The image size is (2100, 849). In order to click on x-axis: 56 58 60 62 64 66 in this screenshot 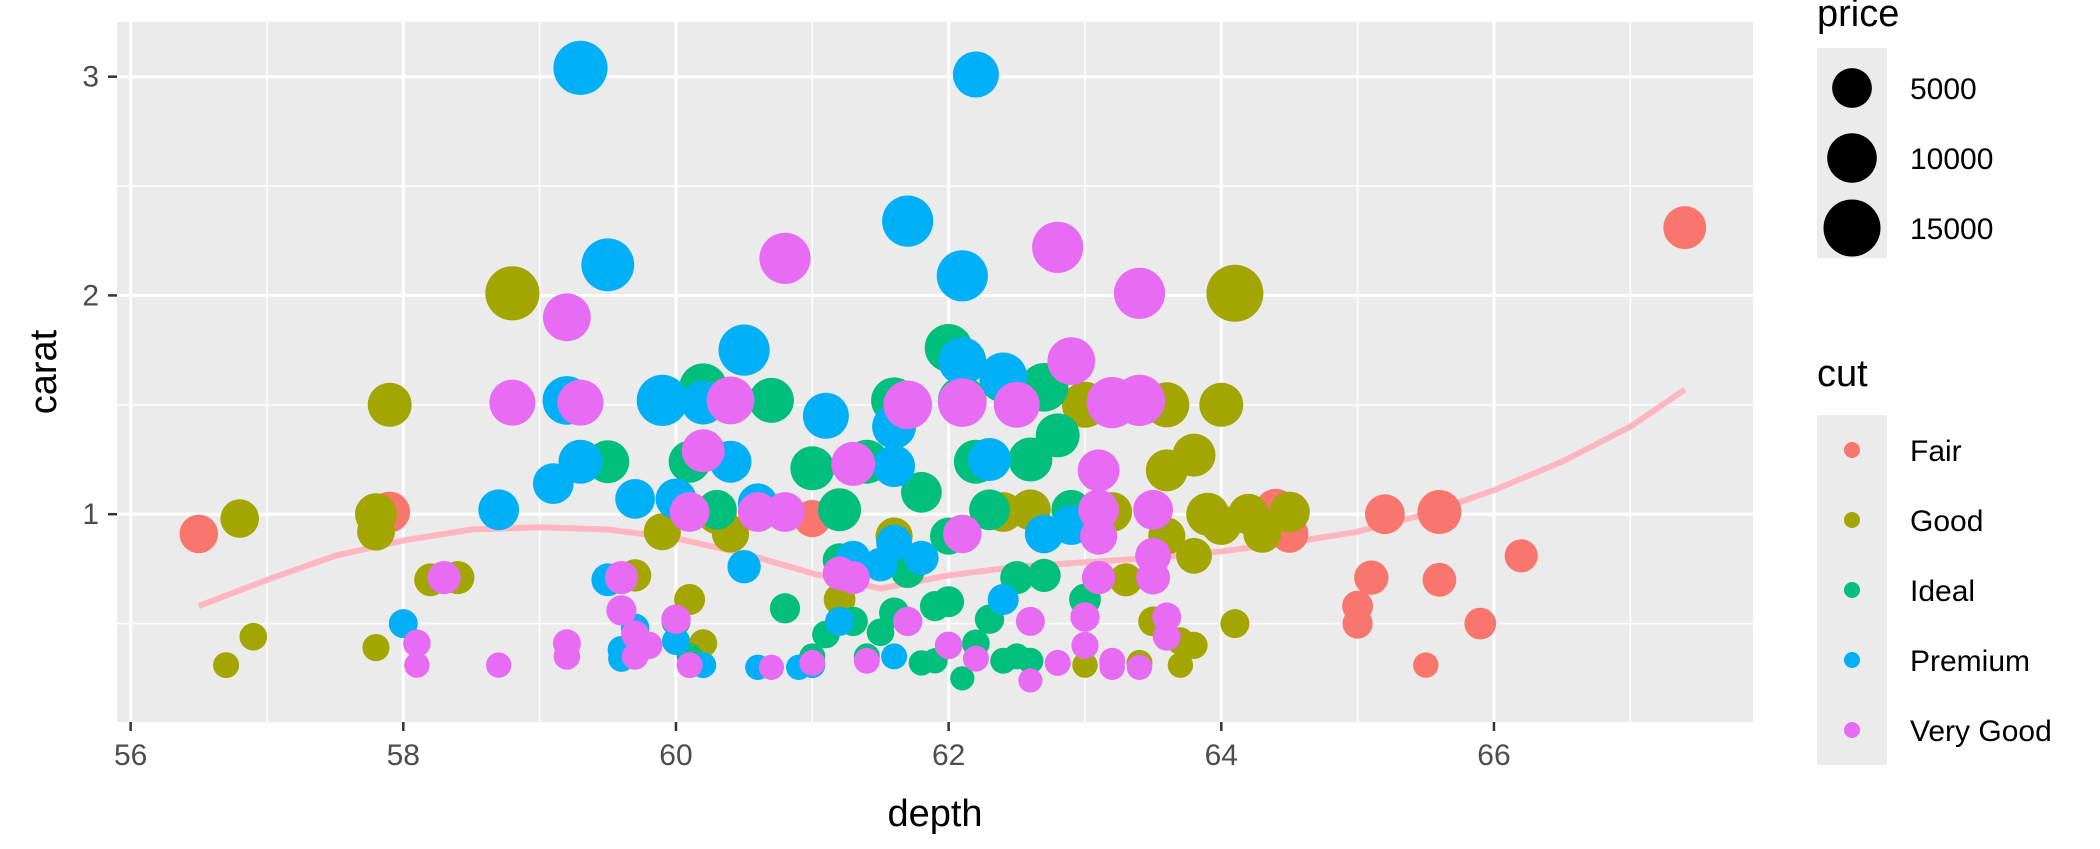, I will do `click(812, 747)`.